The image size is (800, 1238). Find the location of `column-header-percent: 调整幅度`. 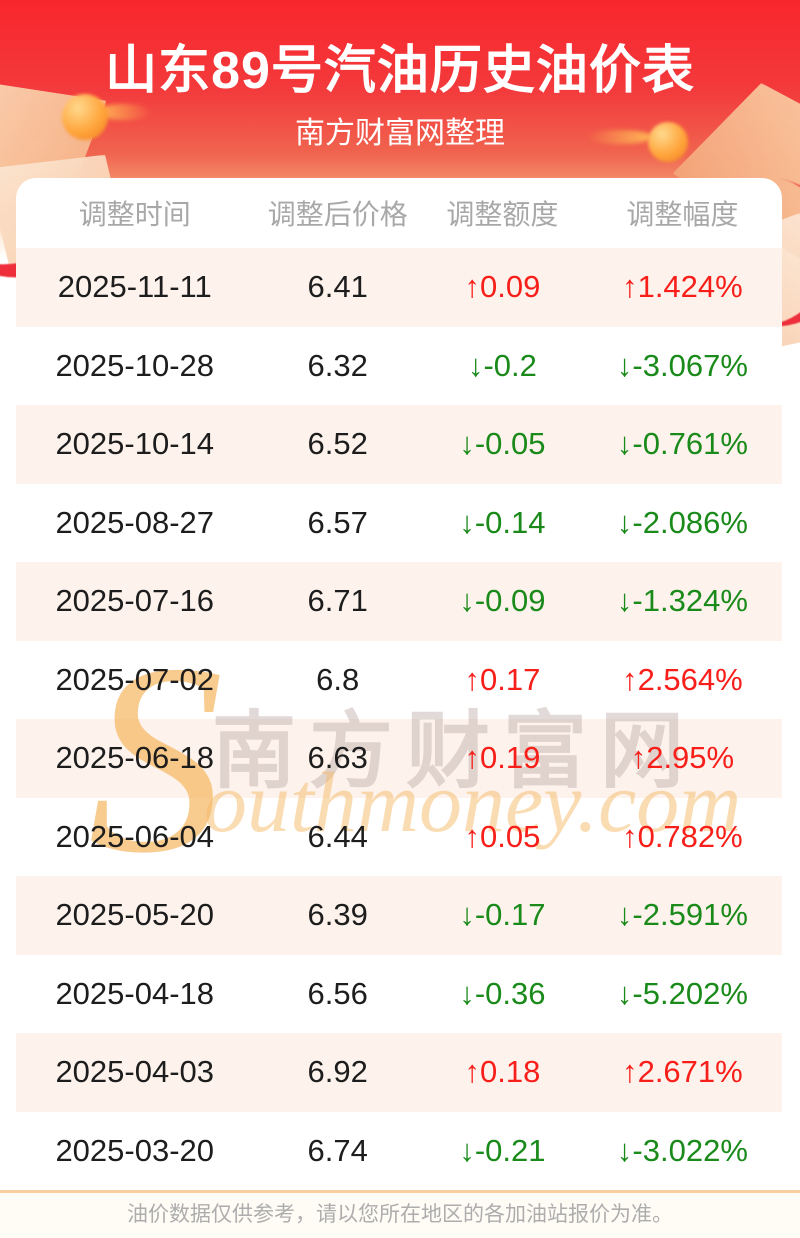

column-header-percent: 调整幅度 is located at coordinates (682, 214).